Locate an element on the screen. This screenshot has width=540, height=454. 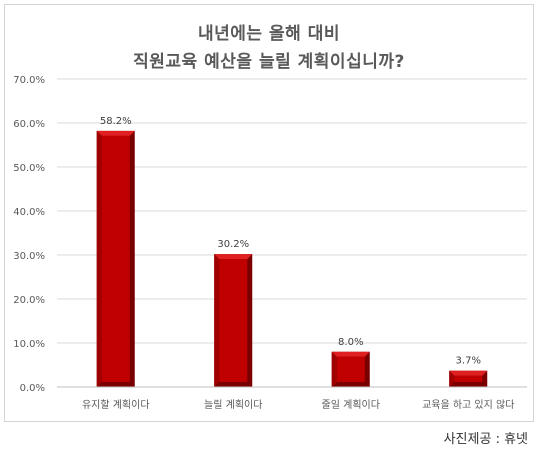
y-tick-label: 60.0% is located at coordinates (29, 124).